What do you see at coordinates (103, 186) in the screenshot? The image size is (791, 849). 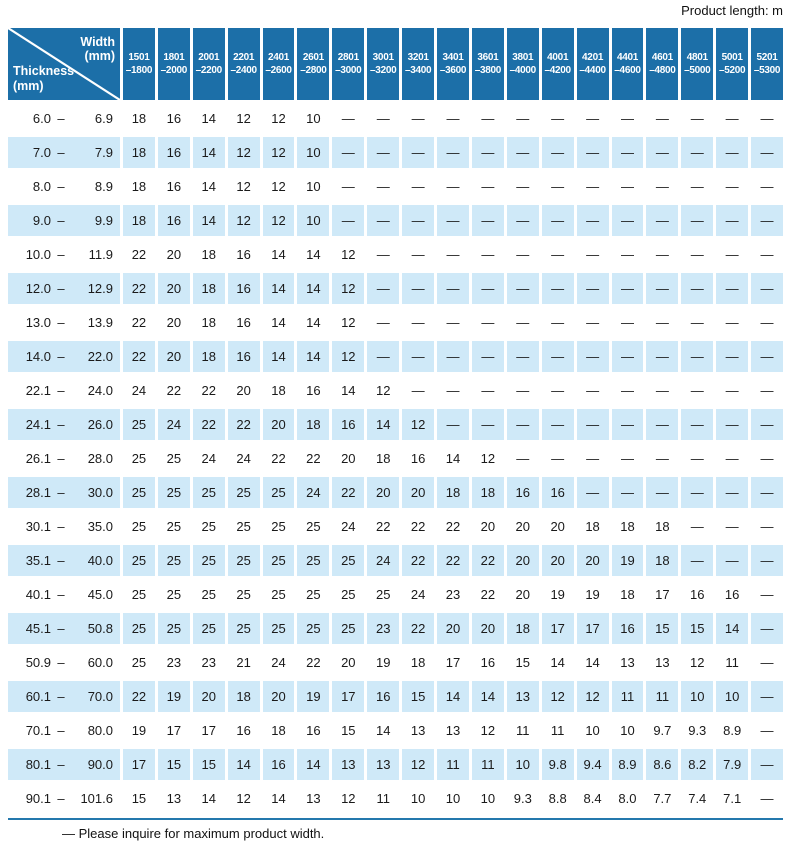 I see `thickness-hi: 8.9` at bounding box center [103, 186].